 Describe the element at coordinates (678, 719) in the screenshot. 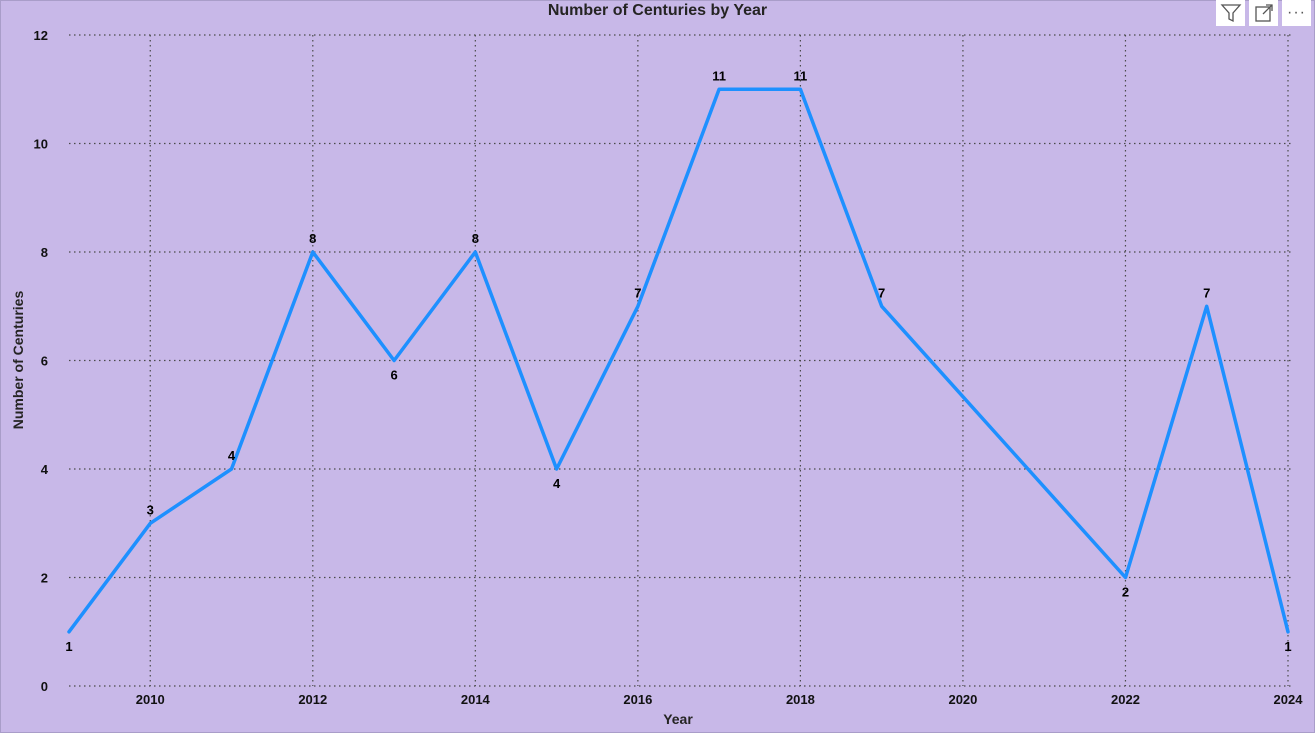

I see `x-axis-title: Year` at that location.